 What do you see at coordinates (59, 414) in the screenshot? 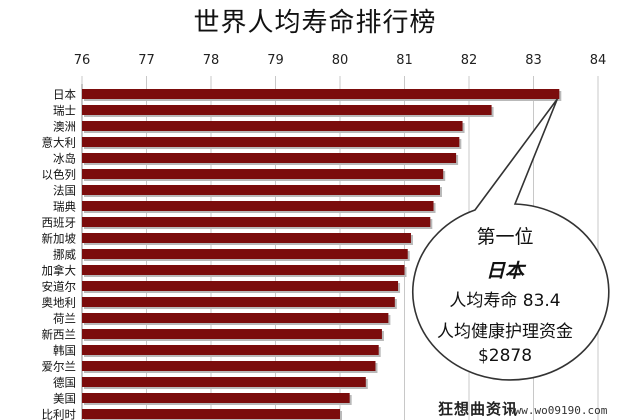
I see `category-label: 比利时` at bounding box center [59, 414].